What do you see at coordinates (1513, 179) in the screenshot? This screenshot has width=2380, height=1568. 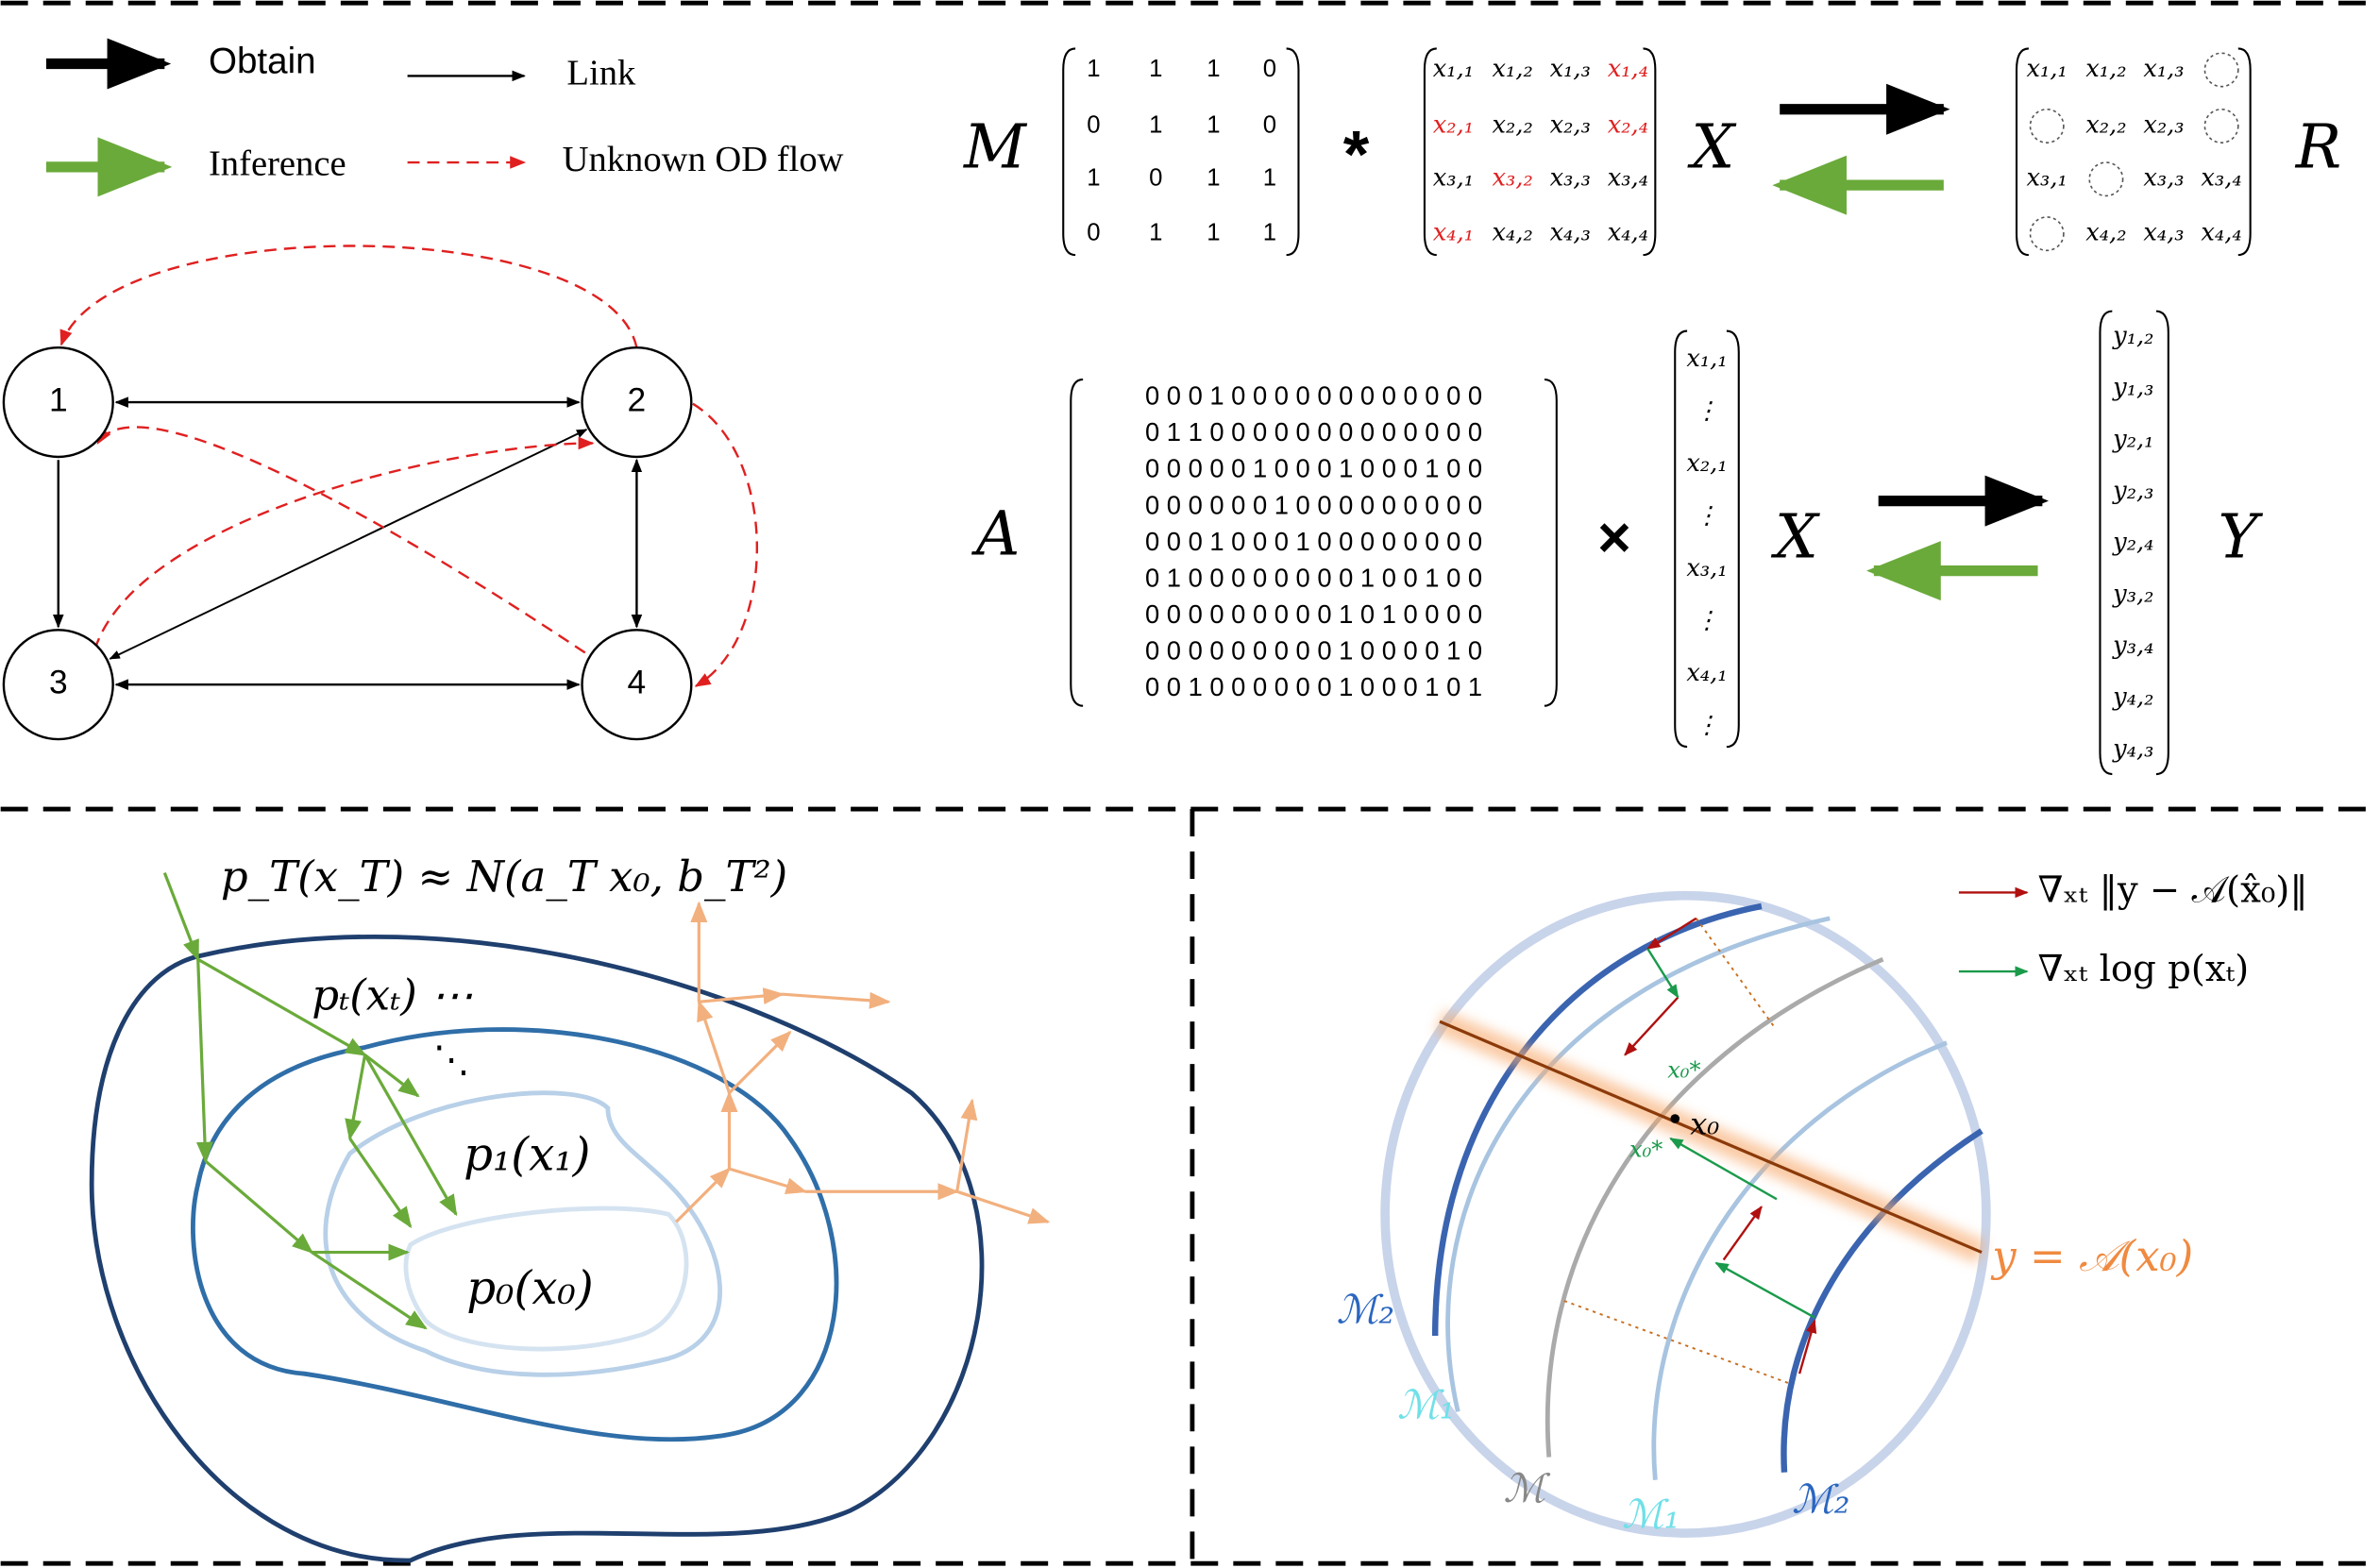 I see `matrix-entry: x₃,₂` at bounding box center [1513, 179].